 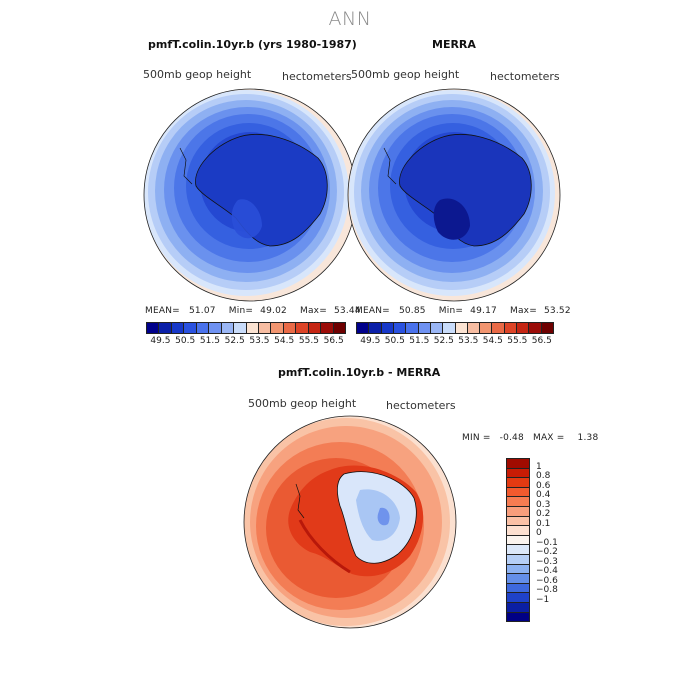 What do you see at coordinates (543, 523) in the screenshot?
I see `diff-colorbar-label: 0.1` at bounding box center [543, 523].